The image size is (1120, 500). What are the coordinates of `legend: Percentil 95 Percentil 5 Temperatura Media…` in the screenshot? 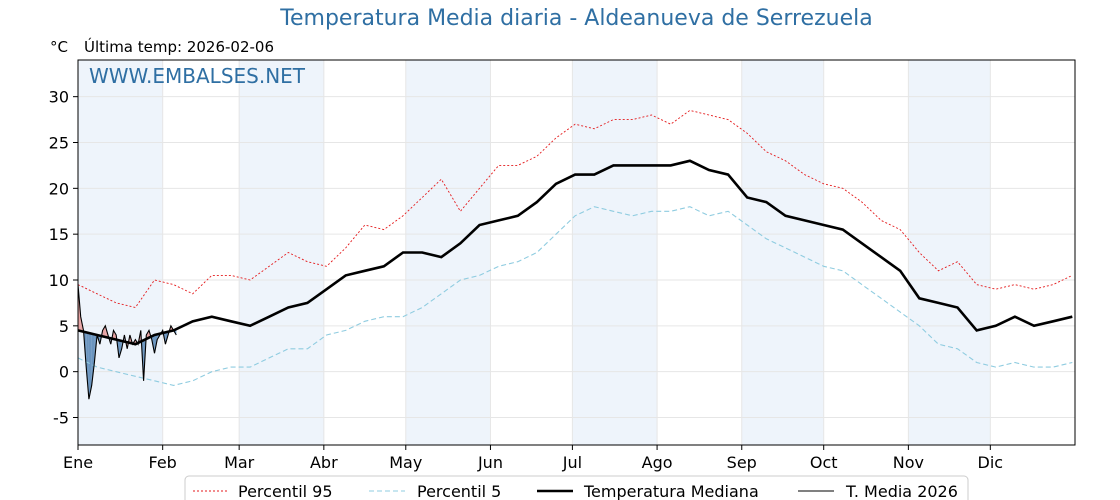 It's located at (576, 487).